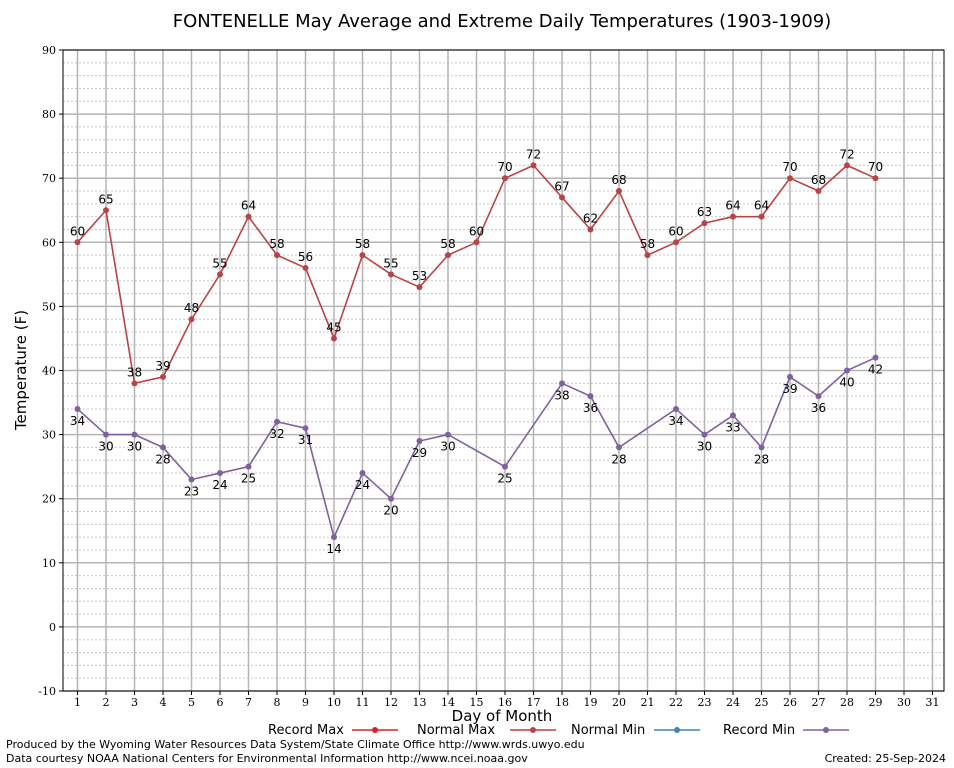  I want to click on x-tick-label: 23, so click(705, 702).